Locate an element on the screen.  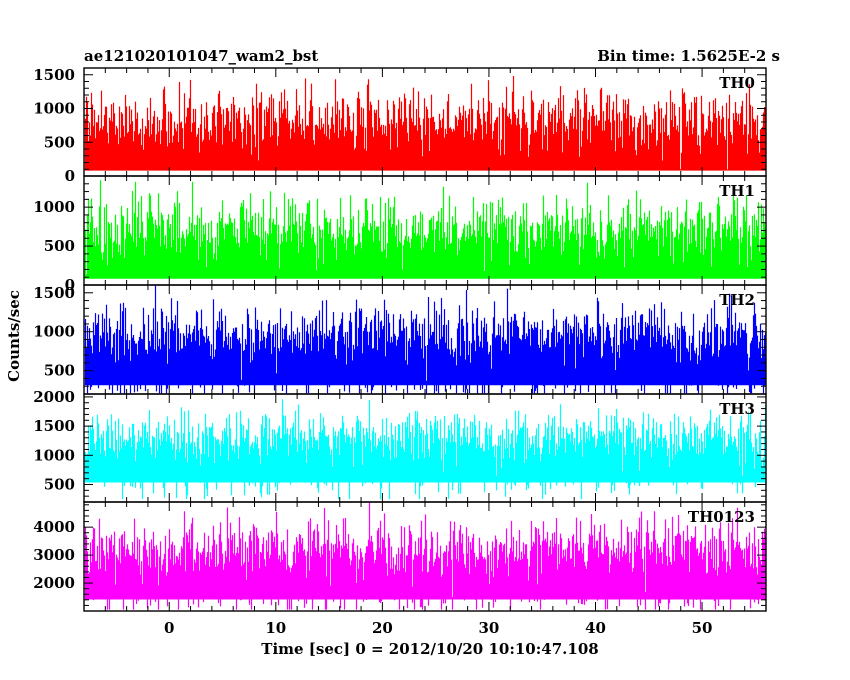
panel-label-th3: TH3 is located at coordinates (737, 409).